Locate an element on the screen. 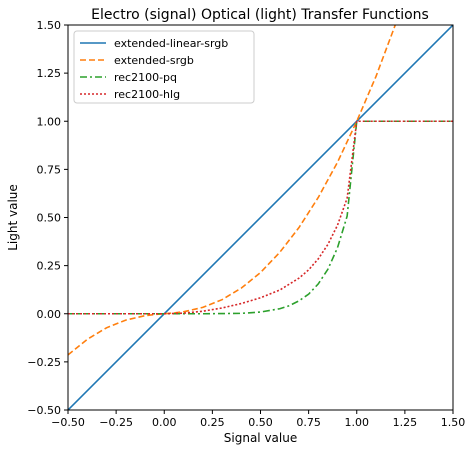  x-tick-label: 1.50 is located at coordinates (453, 422).